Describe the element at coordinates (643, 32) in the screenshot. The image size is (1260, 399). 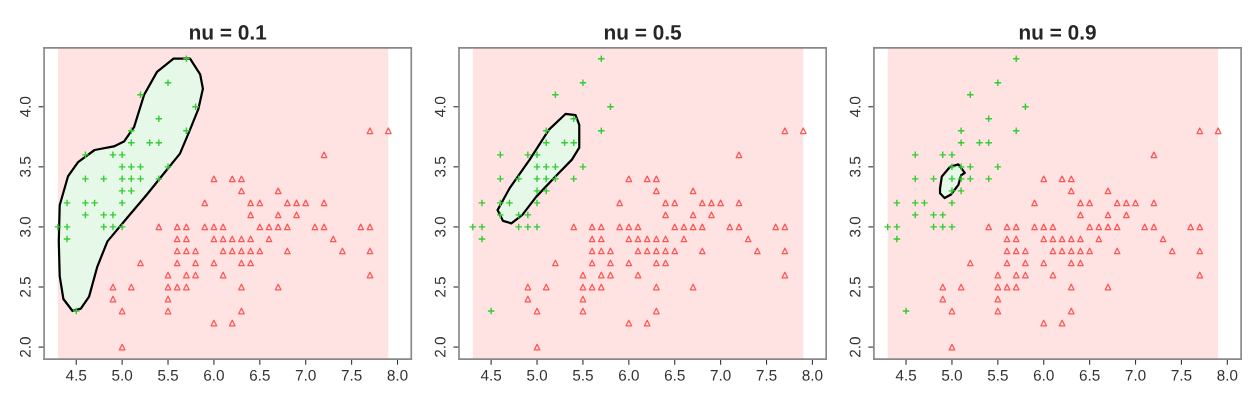
I see `chart-title: nu = 0.5` at that location.